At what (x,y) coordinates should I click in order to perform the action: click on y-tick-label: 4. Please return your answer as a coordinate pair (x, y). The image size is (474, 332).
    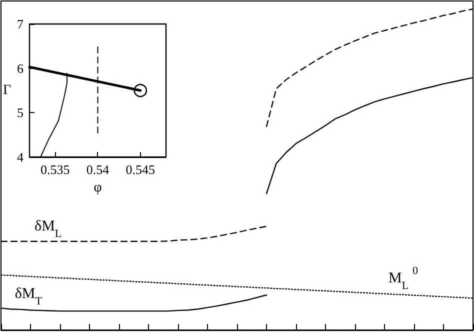
    Looking at the image, I should click on (20, 157).